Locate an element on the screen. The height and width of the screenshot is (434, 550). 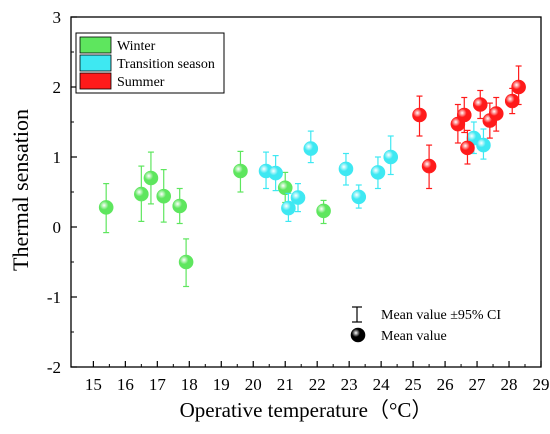
x-tick-label: 22 is located at coordinates (317, 384).